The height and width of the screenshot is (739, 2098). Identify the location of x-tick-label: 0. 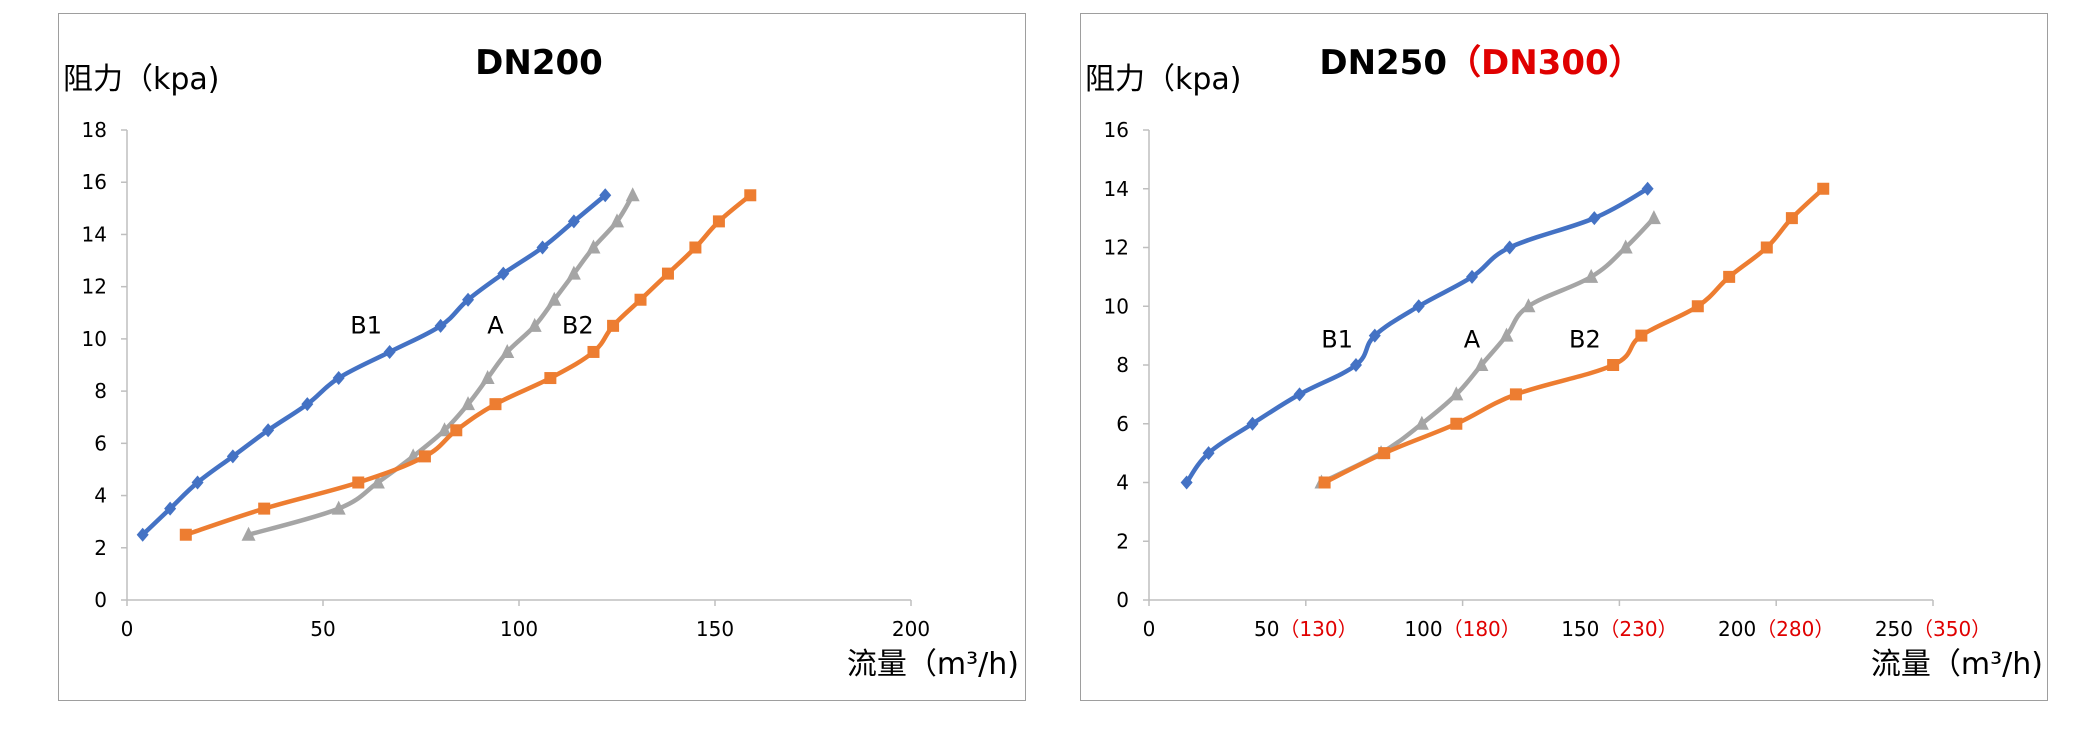
(127, 629).